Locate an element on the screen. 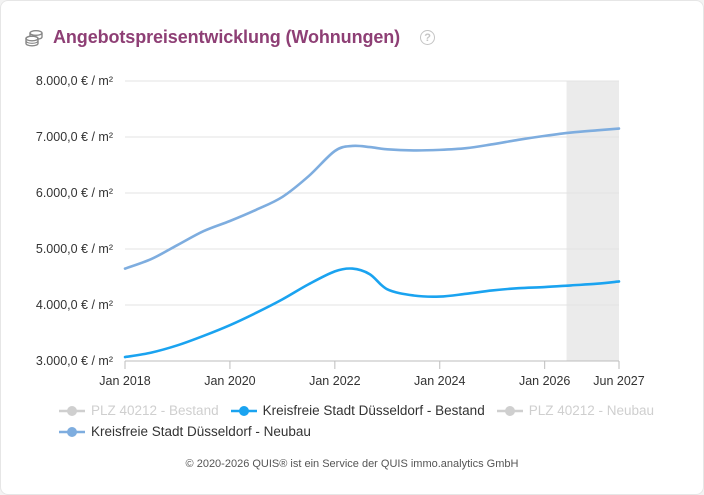 Image resolution: width=704 pixels, height=495 pixels. coins-icon is located at coordinates (34, 38).